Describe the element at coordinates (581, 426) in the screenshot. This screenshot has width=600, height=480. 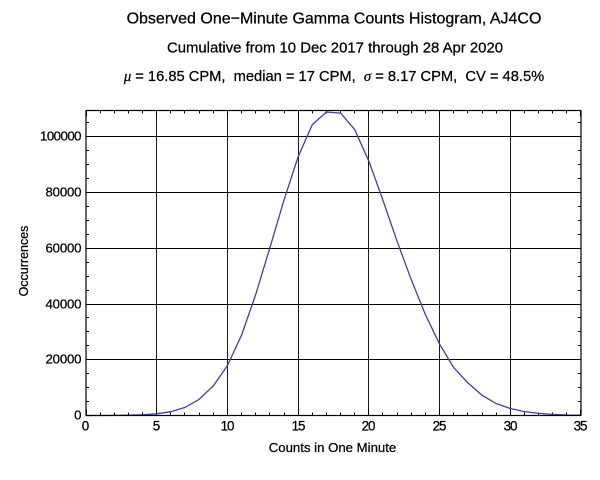
I see `svg-text: 35` at that location.